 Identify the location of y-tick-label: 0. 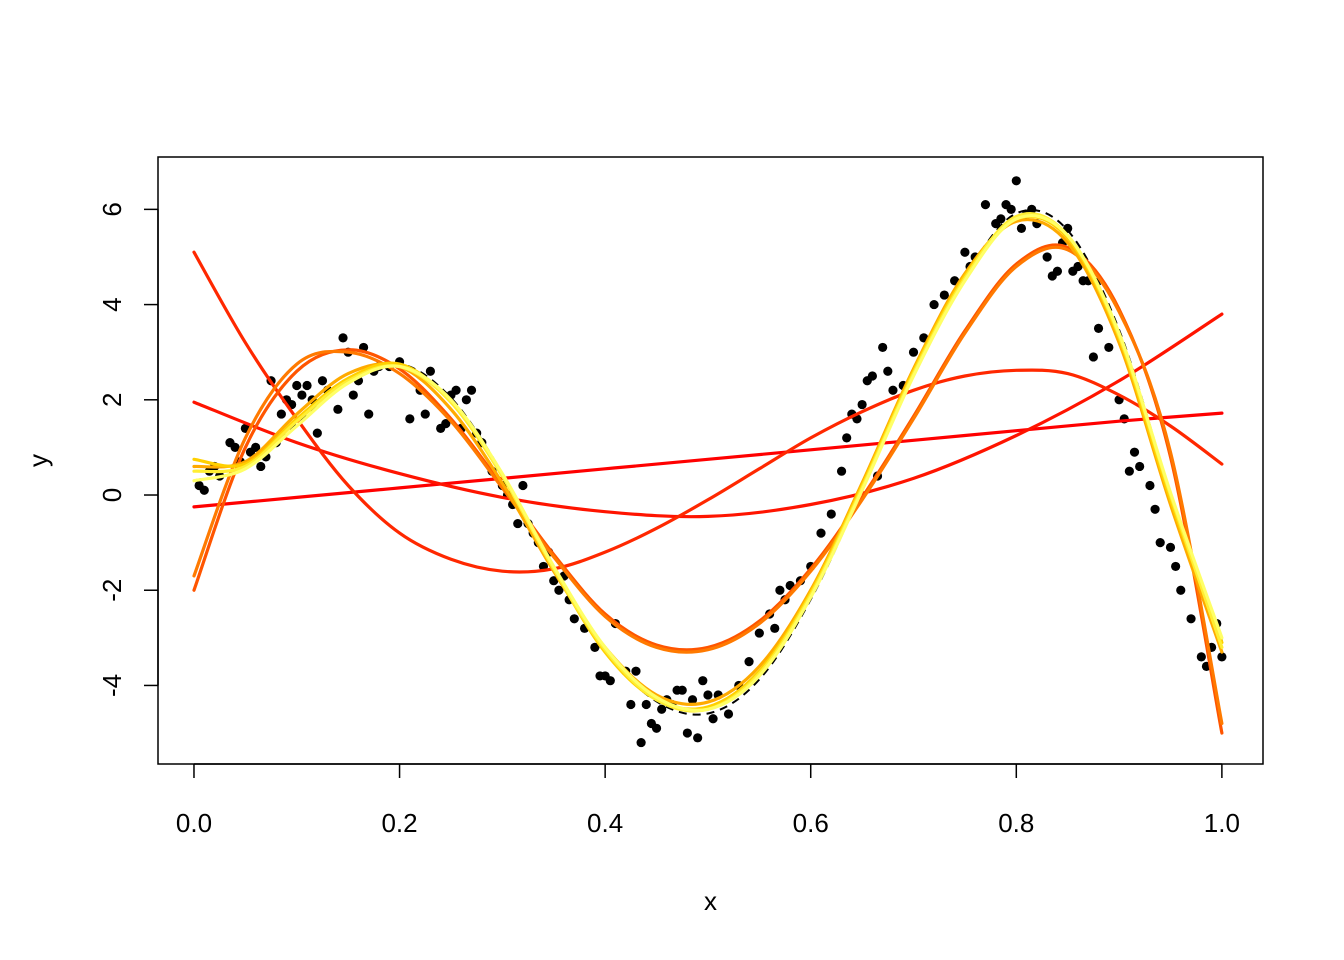
(112, 495).